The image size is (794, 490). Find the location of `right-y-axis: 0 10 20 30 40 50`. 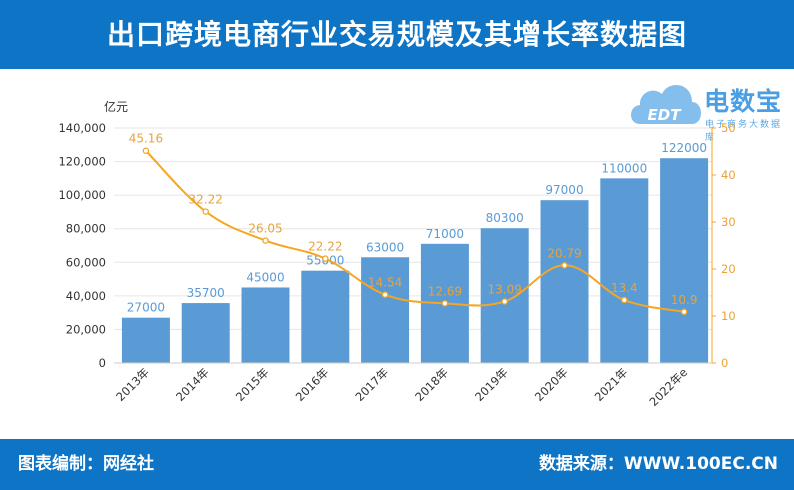

right-y-axis: 0 10 20 30 40 50 is located at coordinates (723, 245).